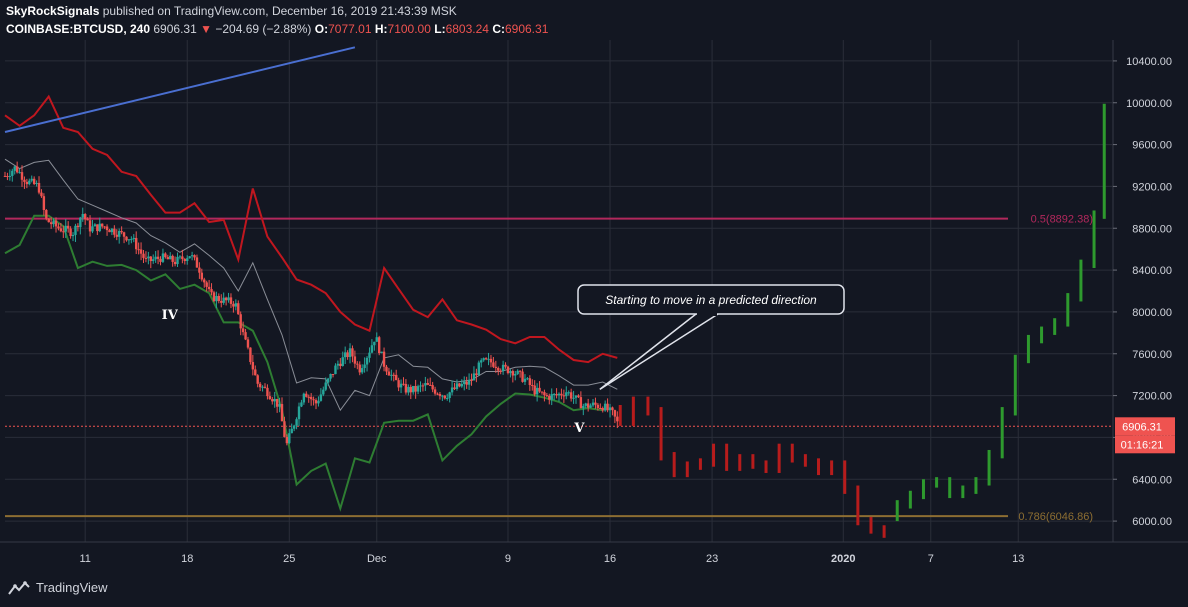  I want to click on time-tick-label: 13, so click(1018, 559).